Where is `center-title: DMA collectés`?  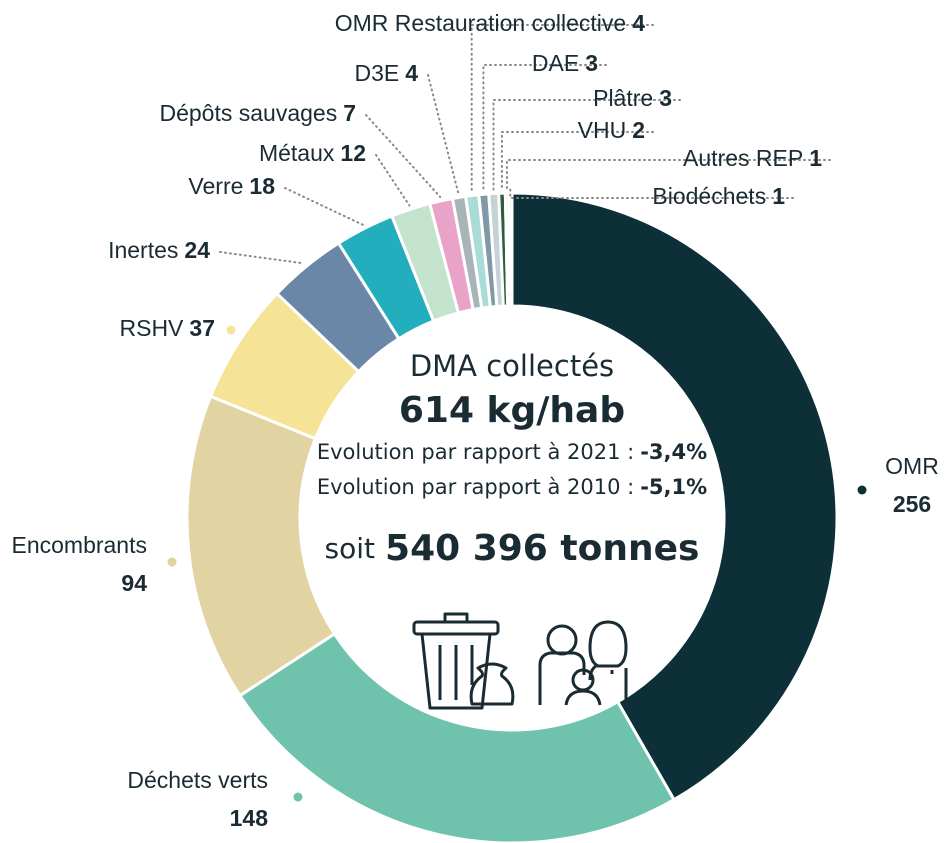
center-title: DMA collectés is located at coordinates (512, 366).